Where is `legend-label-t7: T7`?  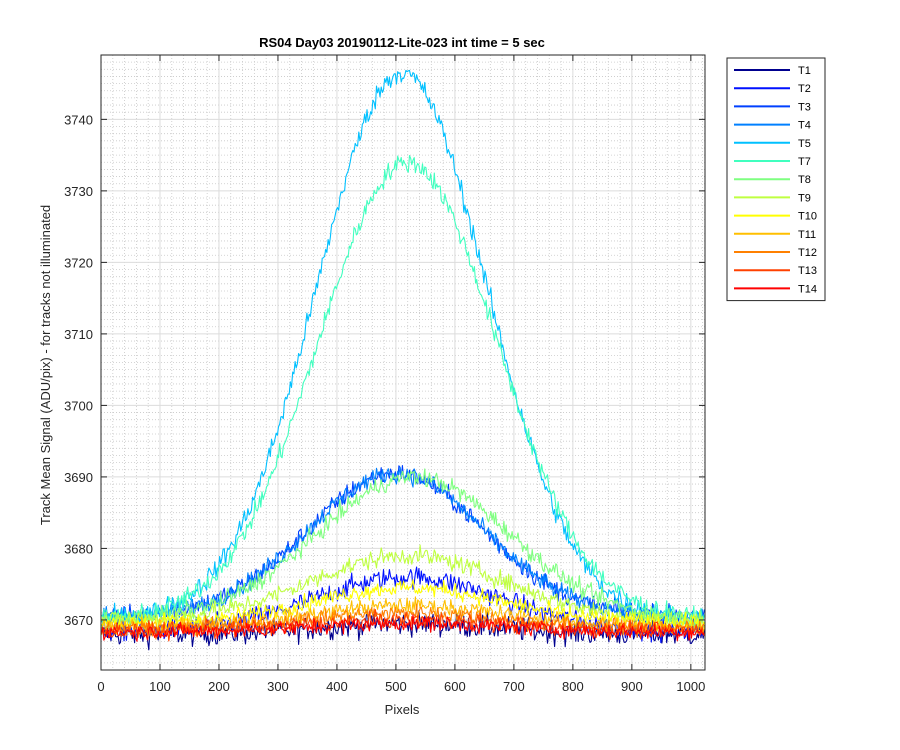 legend-label-t7: T7 is located at coordinates (804, 162).